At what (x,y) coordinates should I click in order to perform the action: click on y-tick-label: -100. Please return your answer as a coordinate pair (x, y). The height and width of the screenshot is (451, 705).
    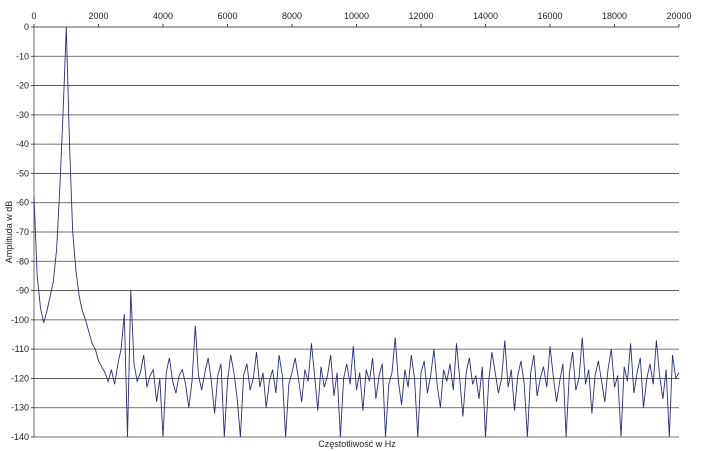
    Looking at the image, I should click on (20, 320).